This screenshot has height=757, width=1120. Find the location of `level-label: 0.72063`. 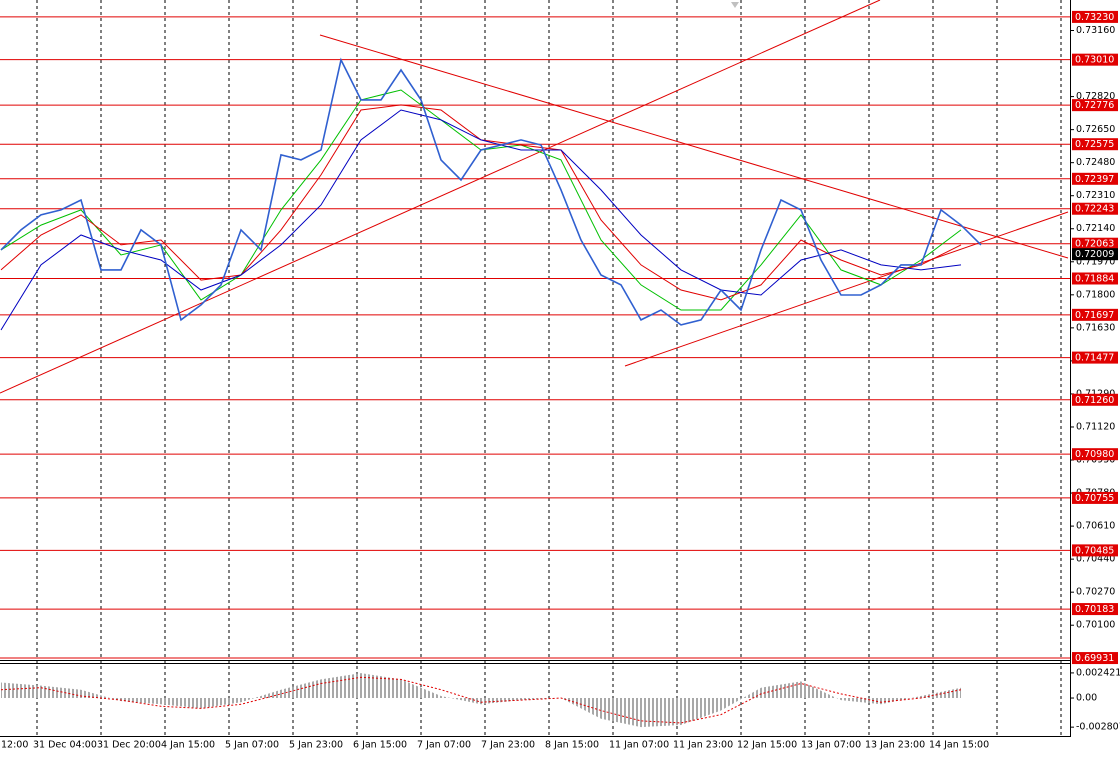

level-label: 0.72063 is located at coordinates (1094, 244).